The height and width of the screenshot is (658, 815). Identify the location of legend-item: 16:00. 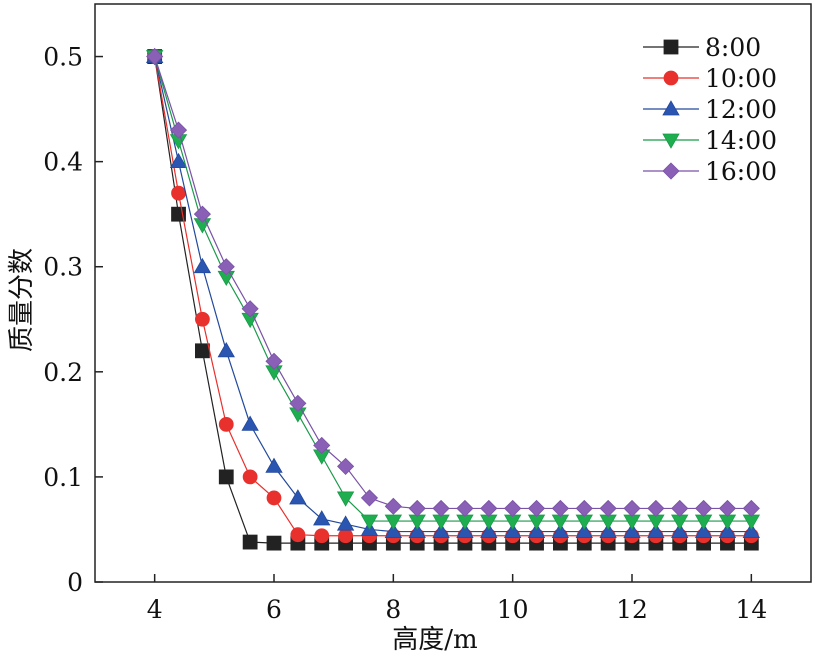
(710, 171).